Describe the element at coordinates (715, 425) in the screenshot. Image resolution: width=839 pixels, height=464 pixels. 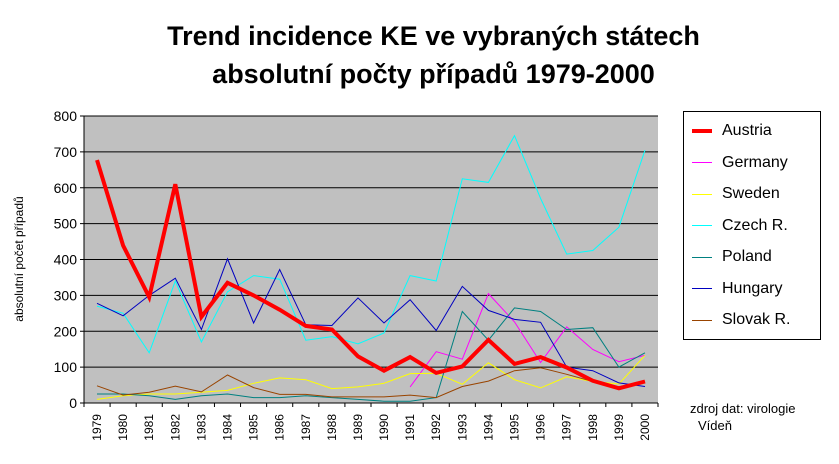
I see `source-line-2: Vídeň` at that location.